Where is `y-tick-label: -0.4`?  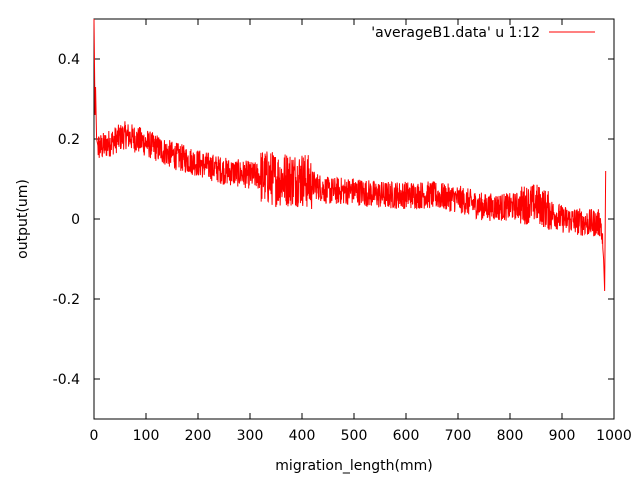 y-tick-label: -0.4 is located at coordinates (66, 380).